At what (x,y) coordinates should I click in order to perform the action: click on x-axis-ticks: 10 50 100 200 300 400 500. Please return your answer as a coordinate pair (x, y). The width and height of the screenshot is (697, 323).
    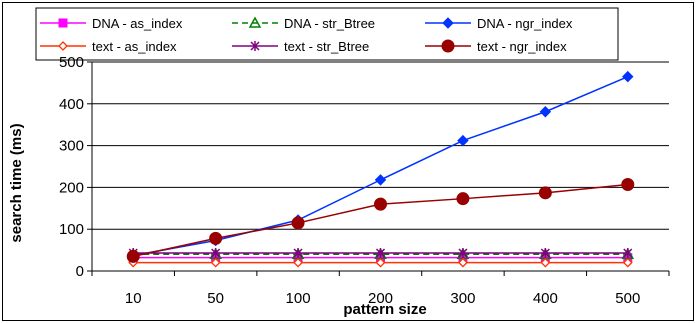
    Looking at the image, I should click on (380, 289).